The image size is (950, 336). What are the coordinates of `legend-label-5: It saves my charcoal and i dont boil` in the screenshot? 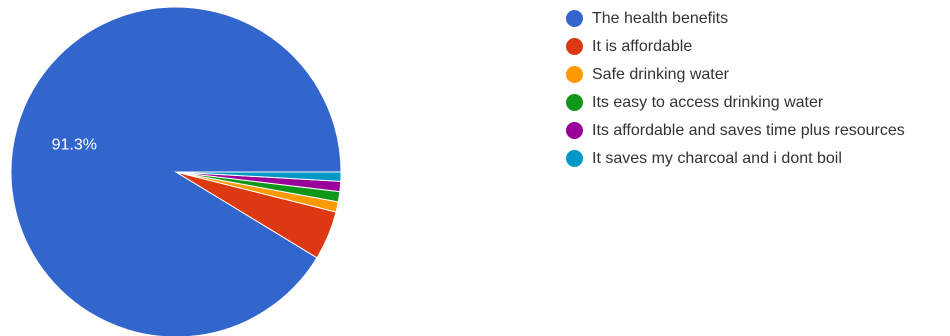 It's located at (717, 158).